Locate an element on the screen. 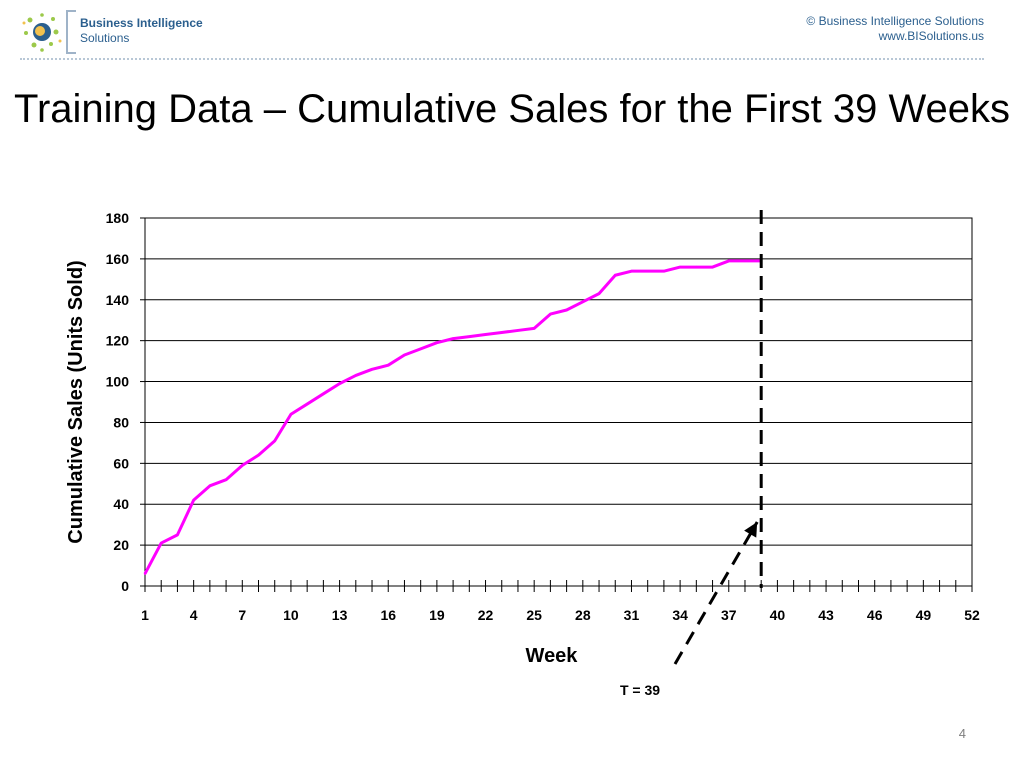 The height and width of the screenshot is (768, 1024). company-logo: Business Intelligence Solutions is located at coordinates (120, 32).